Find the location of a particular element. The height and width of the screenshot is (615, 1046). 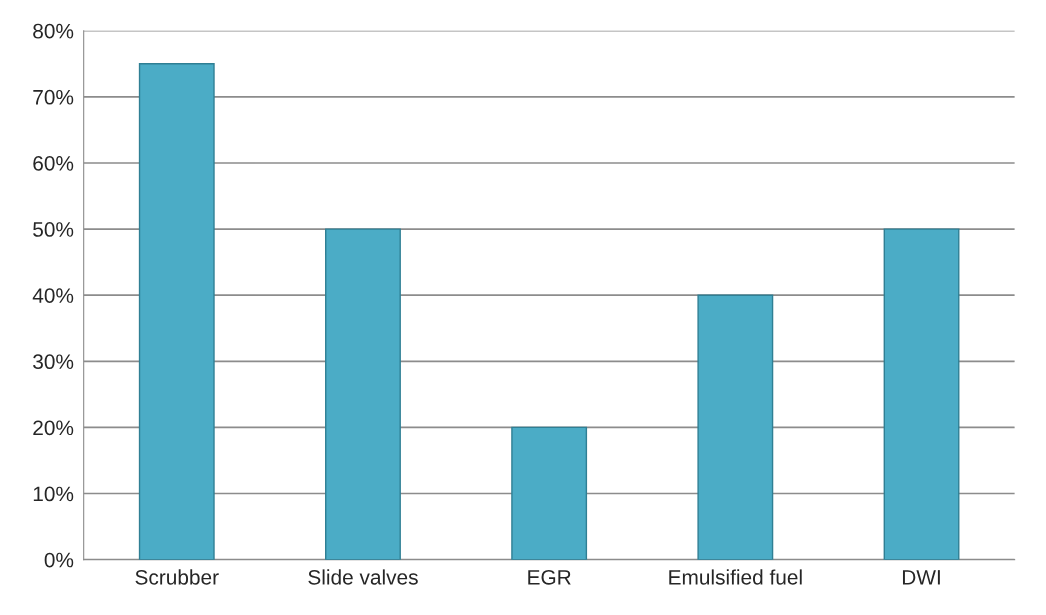

y-tick-label: 80% is located at coordinates (53, 31).